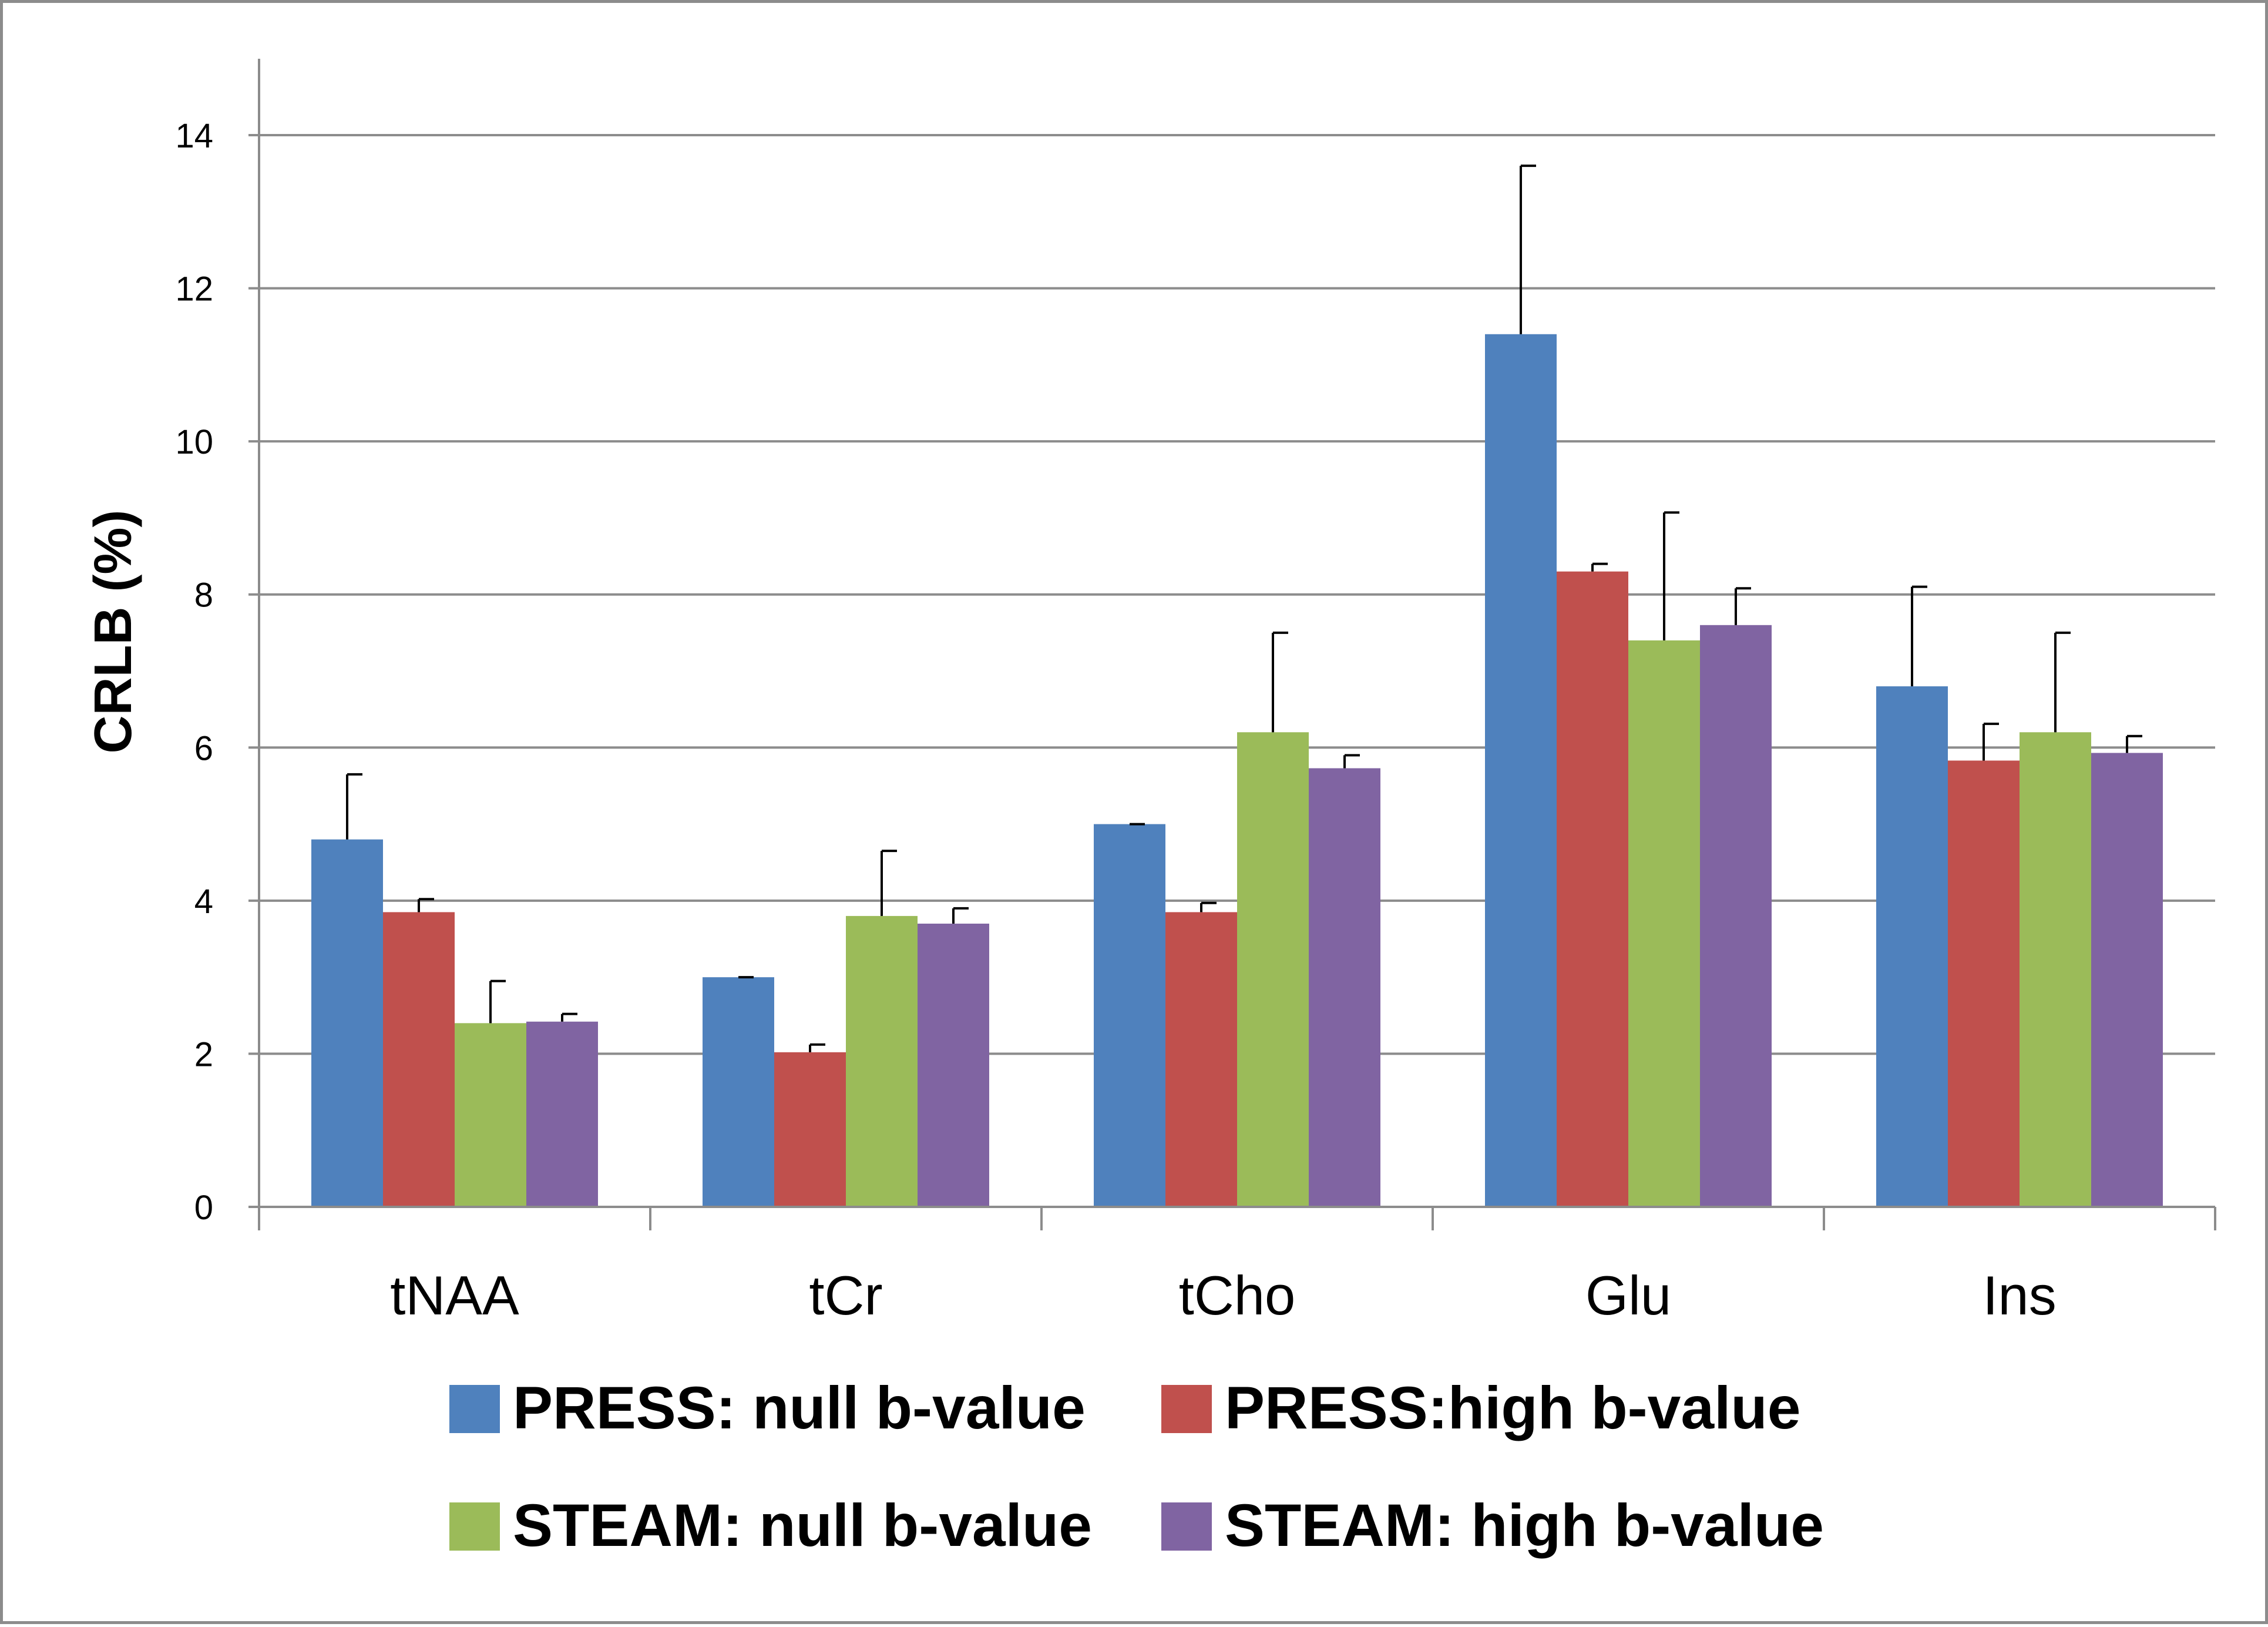 This screenshot has width=2268, height=1627. I want to click on legend-label: STEAM: null b-value, so click(802, 1526).